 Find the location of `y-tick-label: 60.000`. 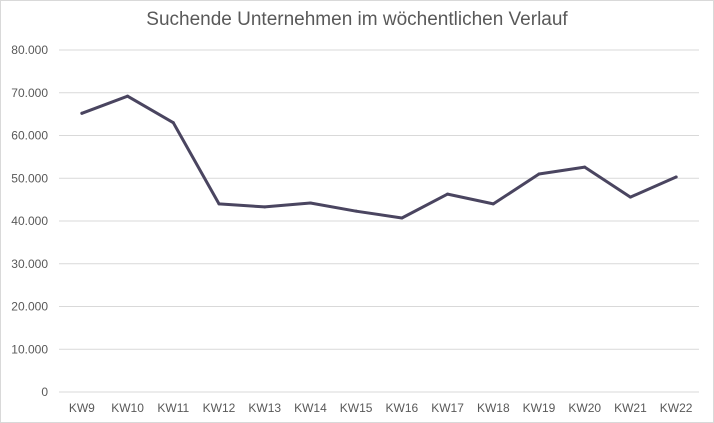

y-tick-label: 60.000 is located at coordinates (29, 136).